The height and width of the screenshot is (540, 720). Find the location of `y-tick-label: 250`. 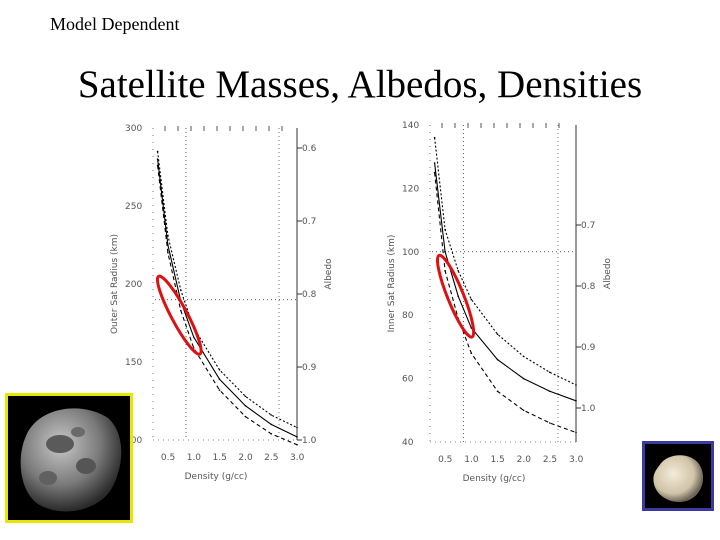

y-tick-label: 250 is located at coordinates (133, 207).